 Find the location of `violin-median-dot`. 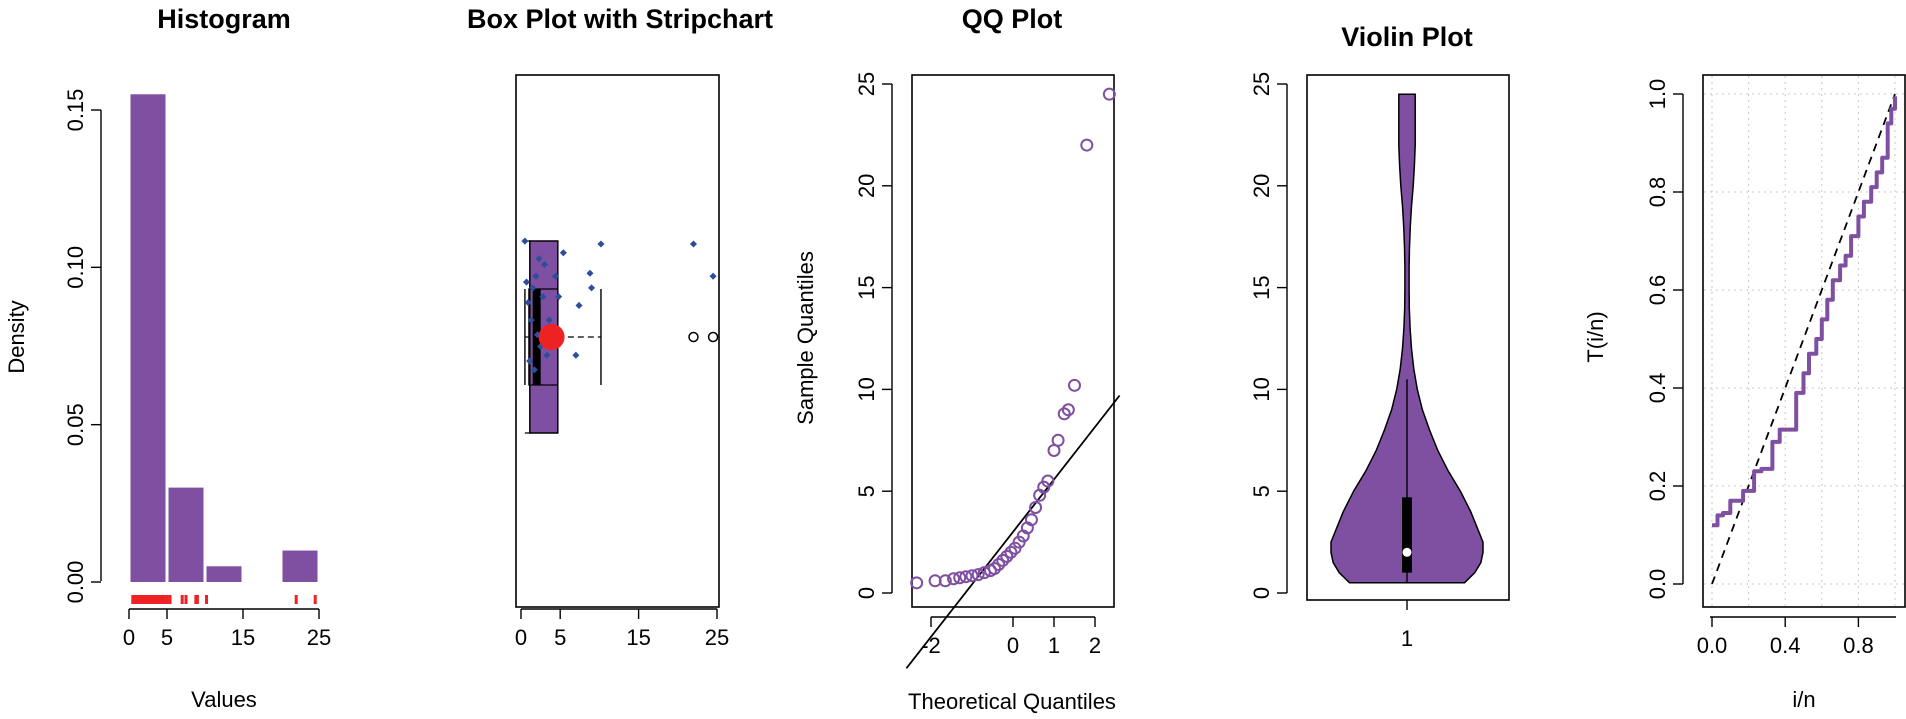

violin-median-dot is located at coordinates (1407, 552).